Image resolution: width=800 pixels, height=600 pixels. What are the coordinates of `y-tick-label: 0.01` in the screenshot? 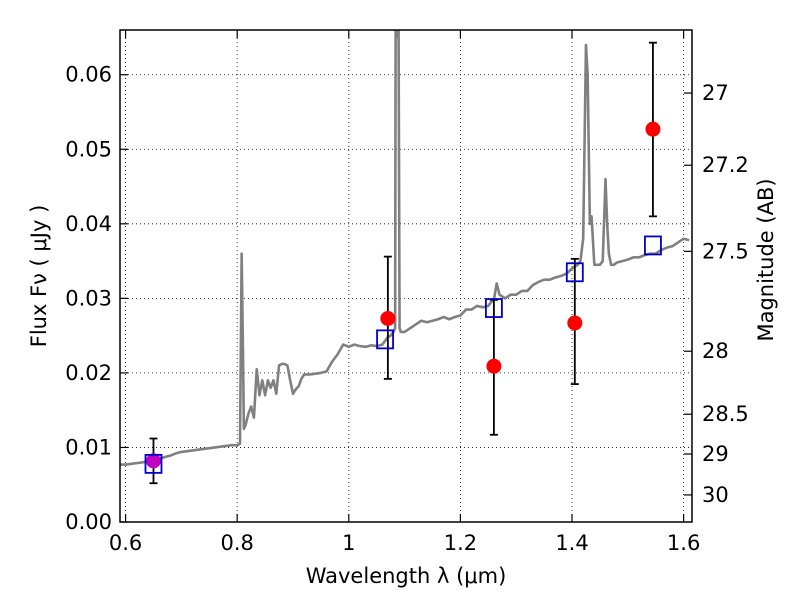 It's located at (88, 447).